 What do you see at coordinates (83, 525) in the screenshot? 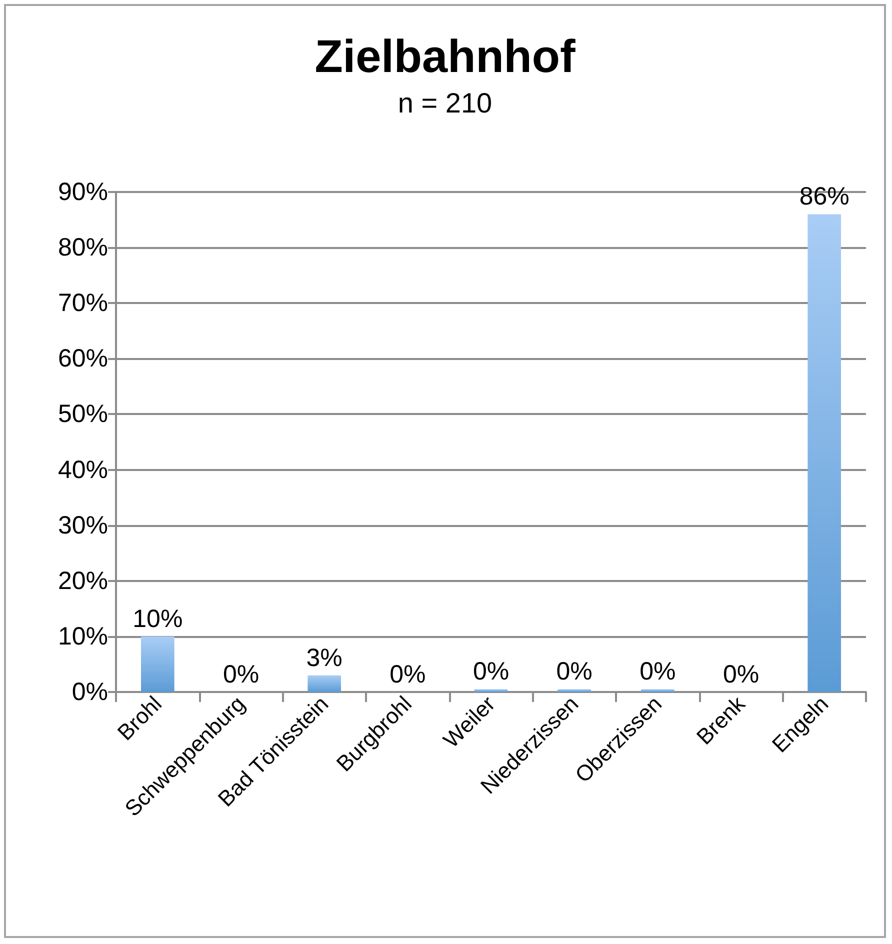
I see `y-tick-label: 30%` at bounding box center [83, 525].